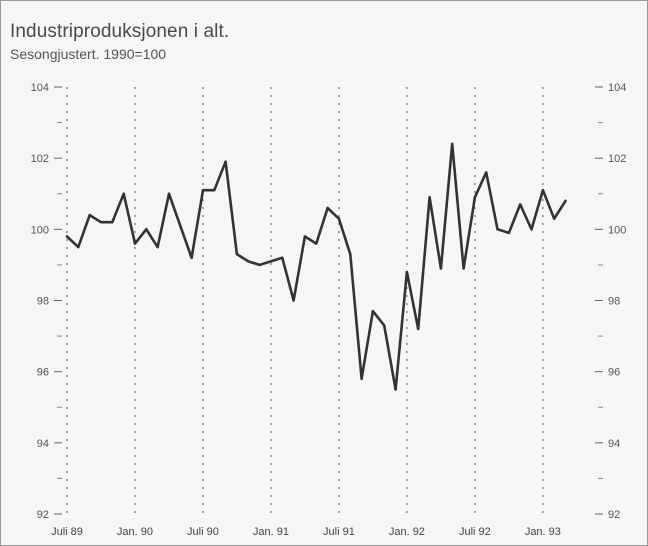  What do you see at coordinates (203, 532) in the screenshot?
I see `x-tick-label: Juli 90` at bounding box center [203, 532].